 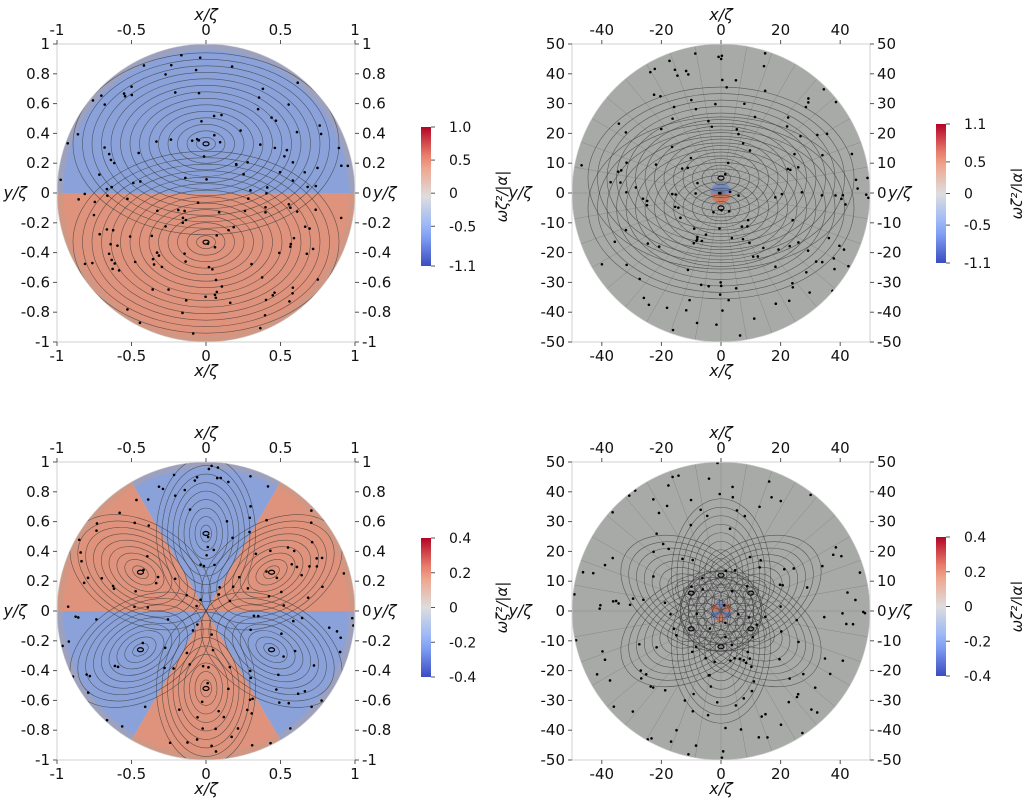 I want to click on colorbar-tick-label: 0.4, so click(x=460, y=539).